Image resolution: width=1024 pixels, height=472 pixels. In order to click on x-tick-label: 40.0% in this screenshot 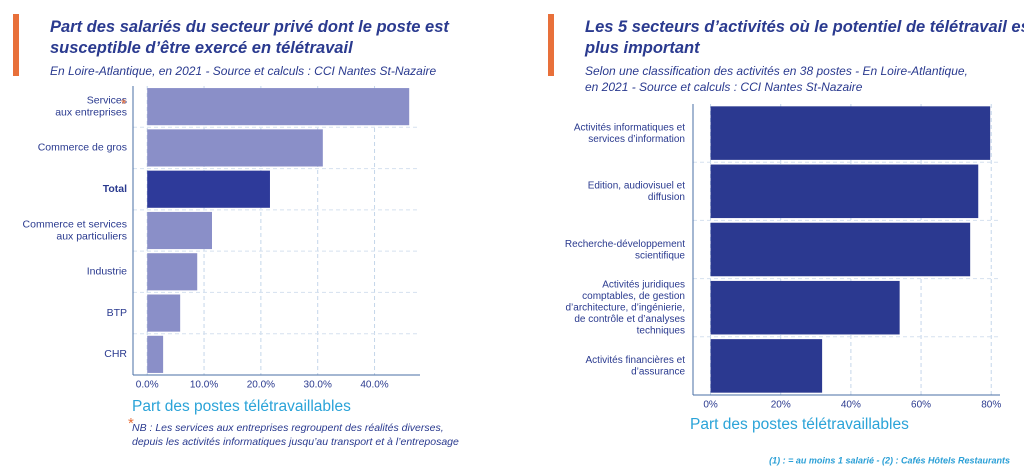, I will do `click(374, 385)`.